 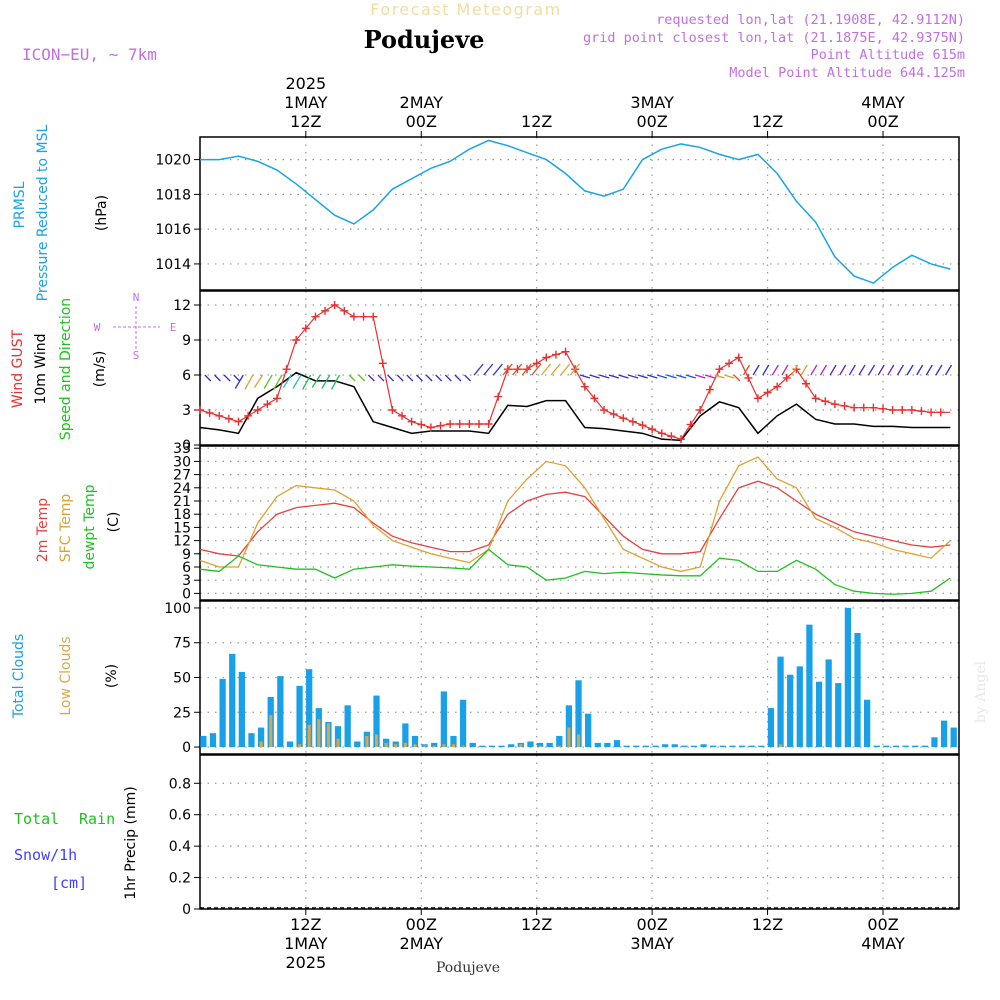 I want to click on wind-dir-label: Speed and Direction, so click(x=66, y=369).